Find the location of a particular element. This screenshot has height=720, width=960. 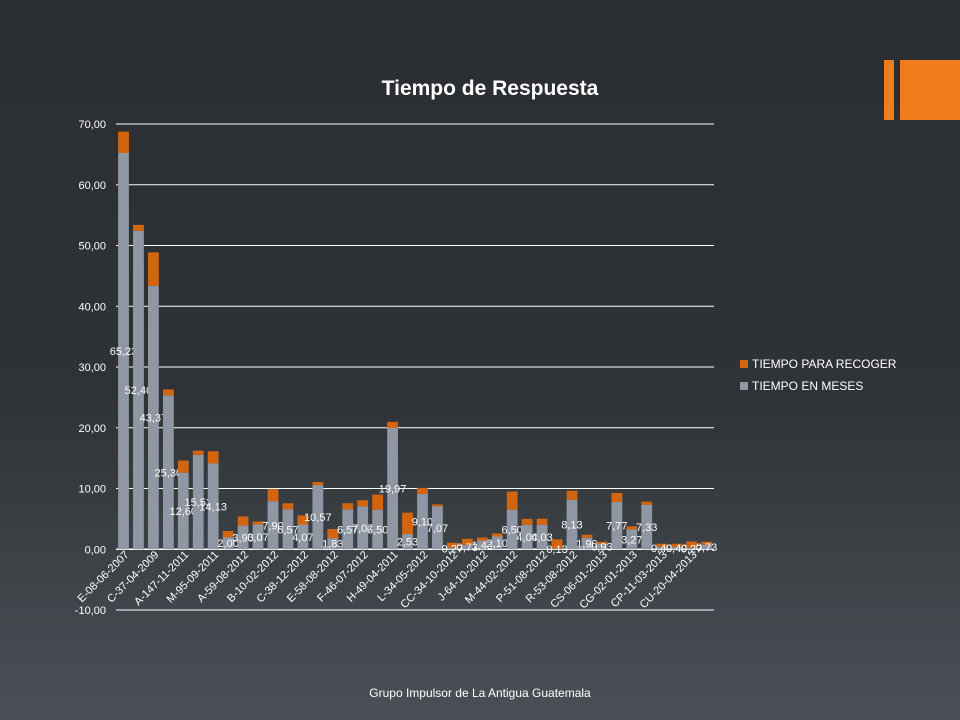

bar-value-label: 7,90 is located at coordinates (272, 526).